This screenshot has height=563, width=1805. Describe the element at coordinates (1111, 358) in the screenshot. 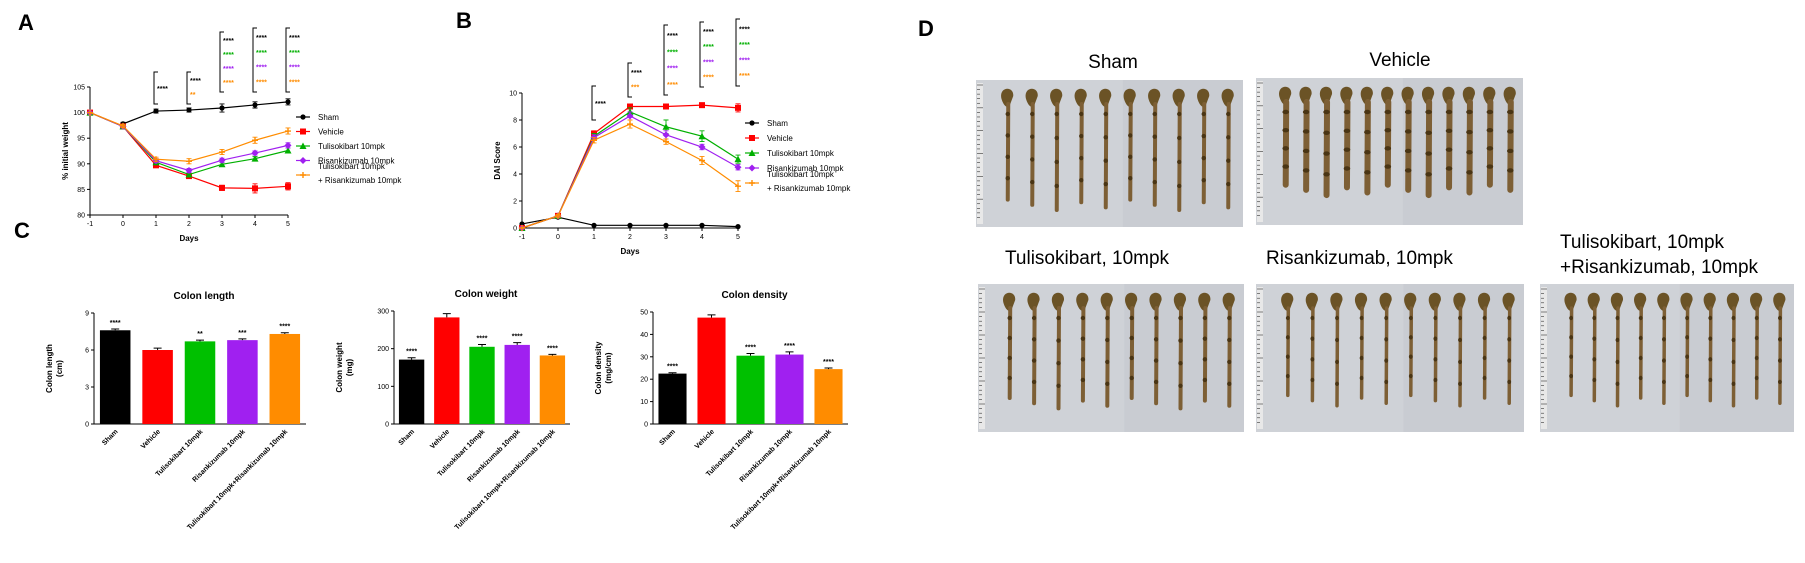

I see `photo-tulisokibart` at that location.